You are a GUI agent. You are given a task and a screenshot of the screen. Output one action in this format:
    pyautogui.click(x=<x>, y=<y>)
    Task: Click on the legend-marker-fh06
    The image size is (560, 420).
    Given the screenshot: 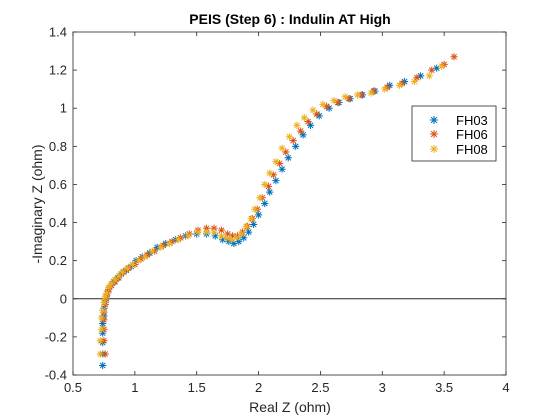 What is the action you would take?
    pyautogui.click(x=434, y=134)
    